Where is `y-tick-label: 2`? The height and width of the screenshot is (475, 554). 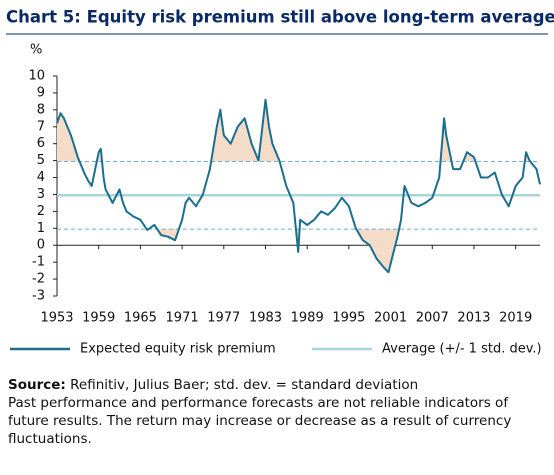
y-tick-label: 2 is located at coordinates (41, 211).